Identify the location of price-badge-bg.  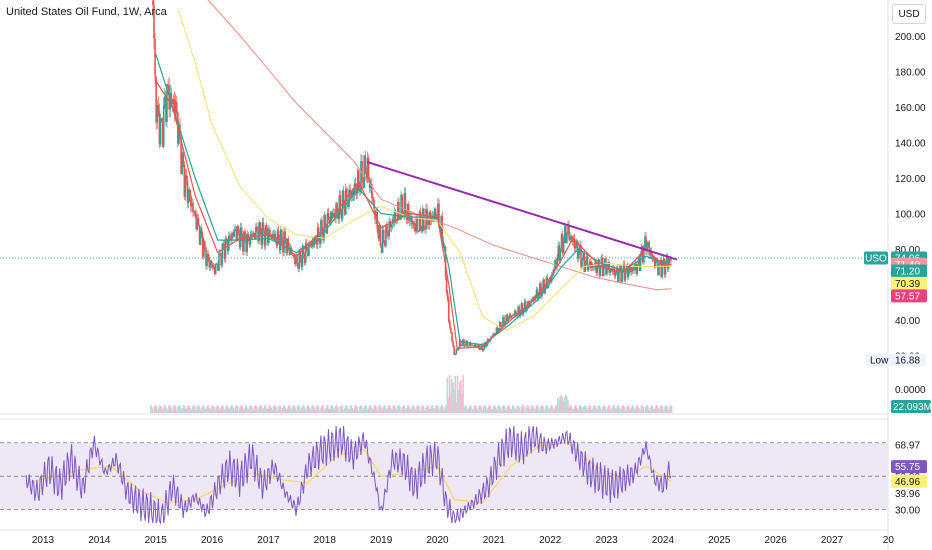
(909, 283).